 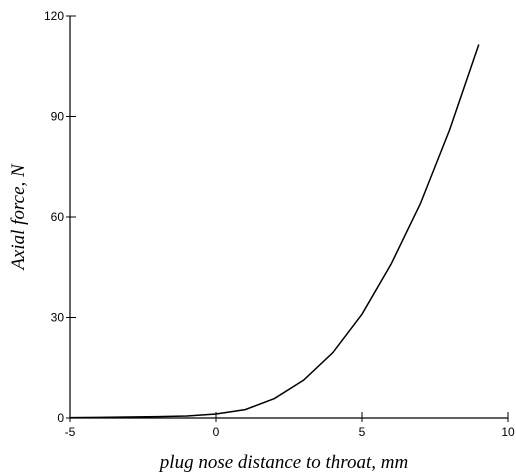 I want to click on y-tick-label: 90, so click(x=58, y=117).